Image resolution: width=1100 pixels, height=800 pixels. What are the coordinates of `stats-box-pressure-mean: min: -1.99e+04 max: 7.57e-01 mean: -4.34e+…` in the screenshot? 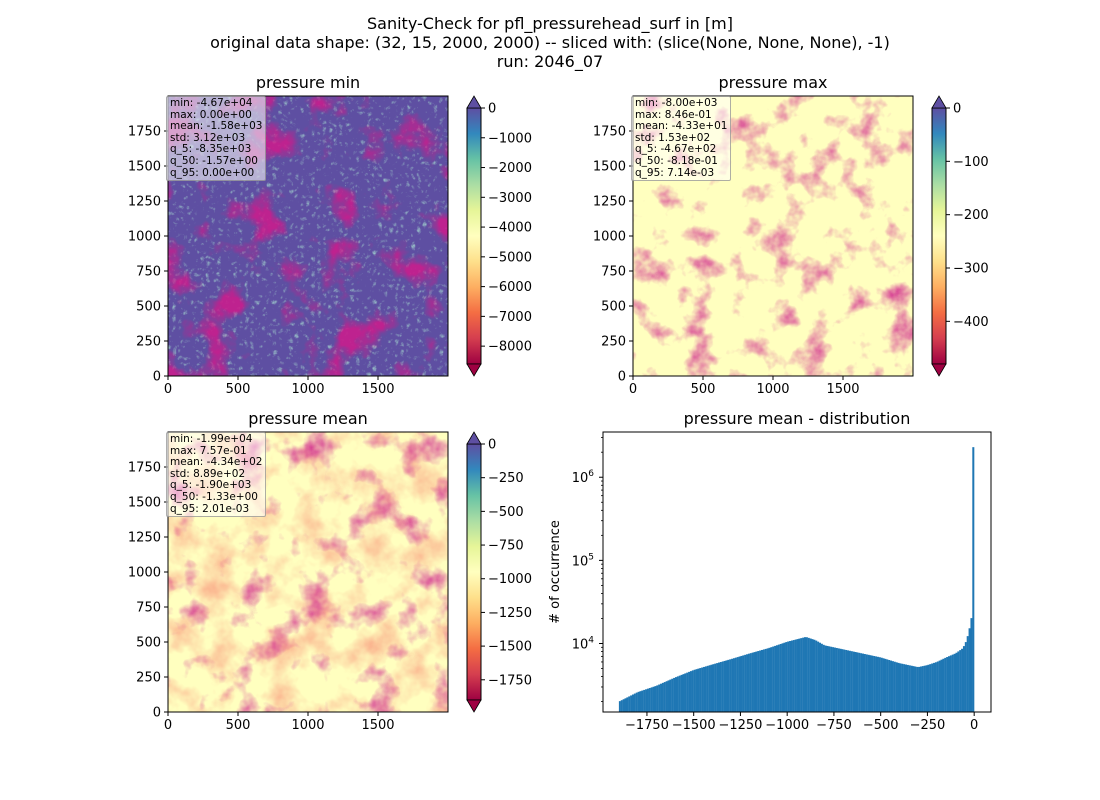 It's located at (216, 475).